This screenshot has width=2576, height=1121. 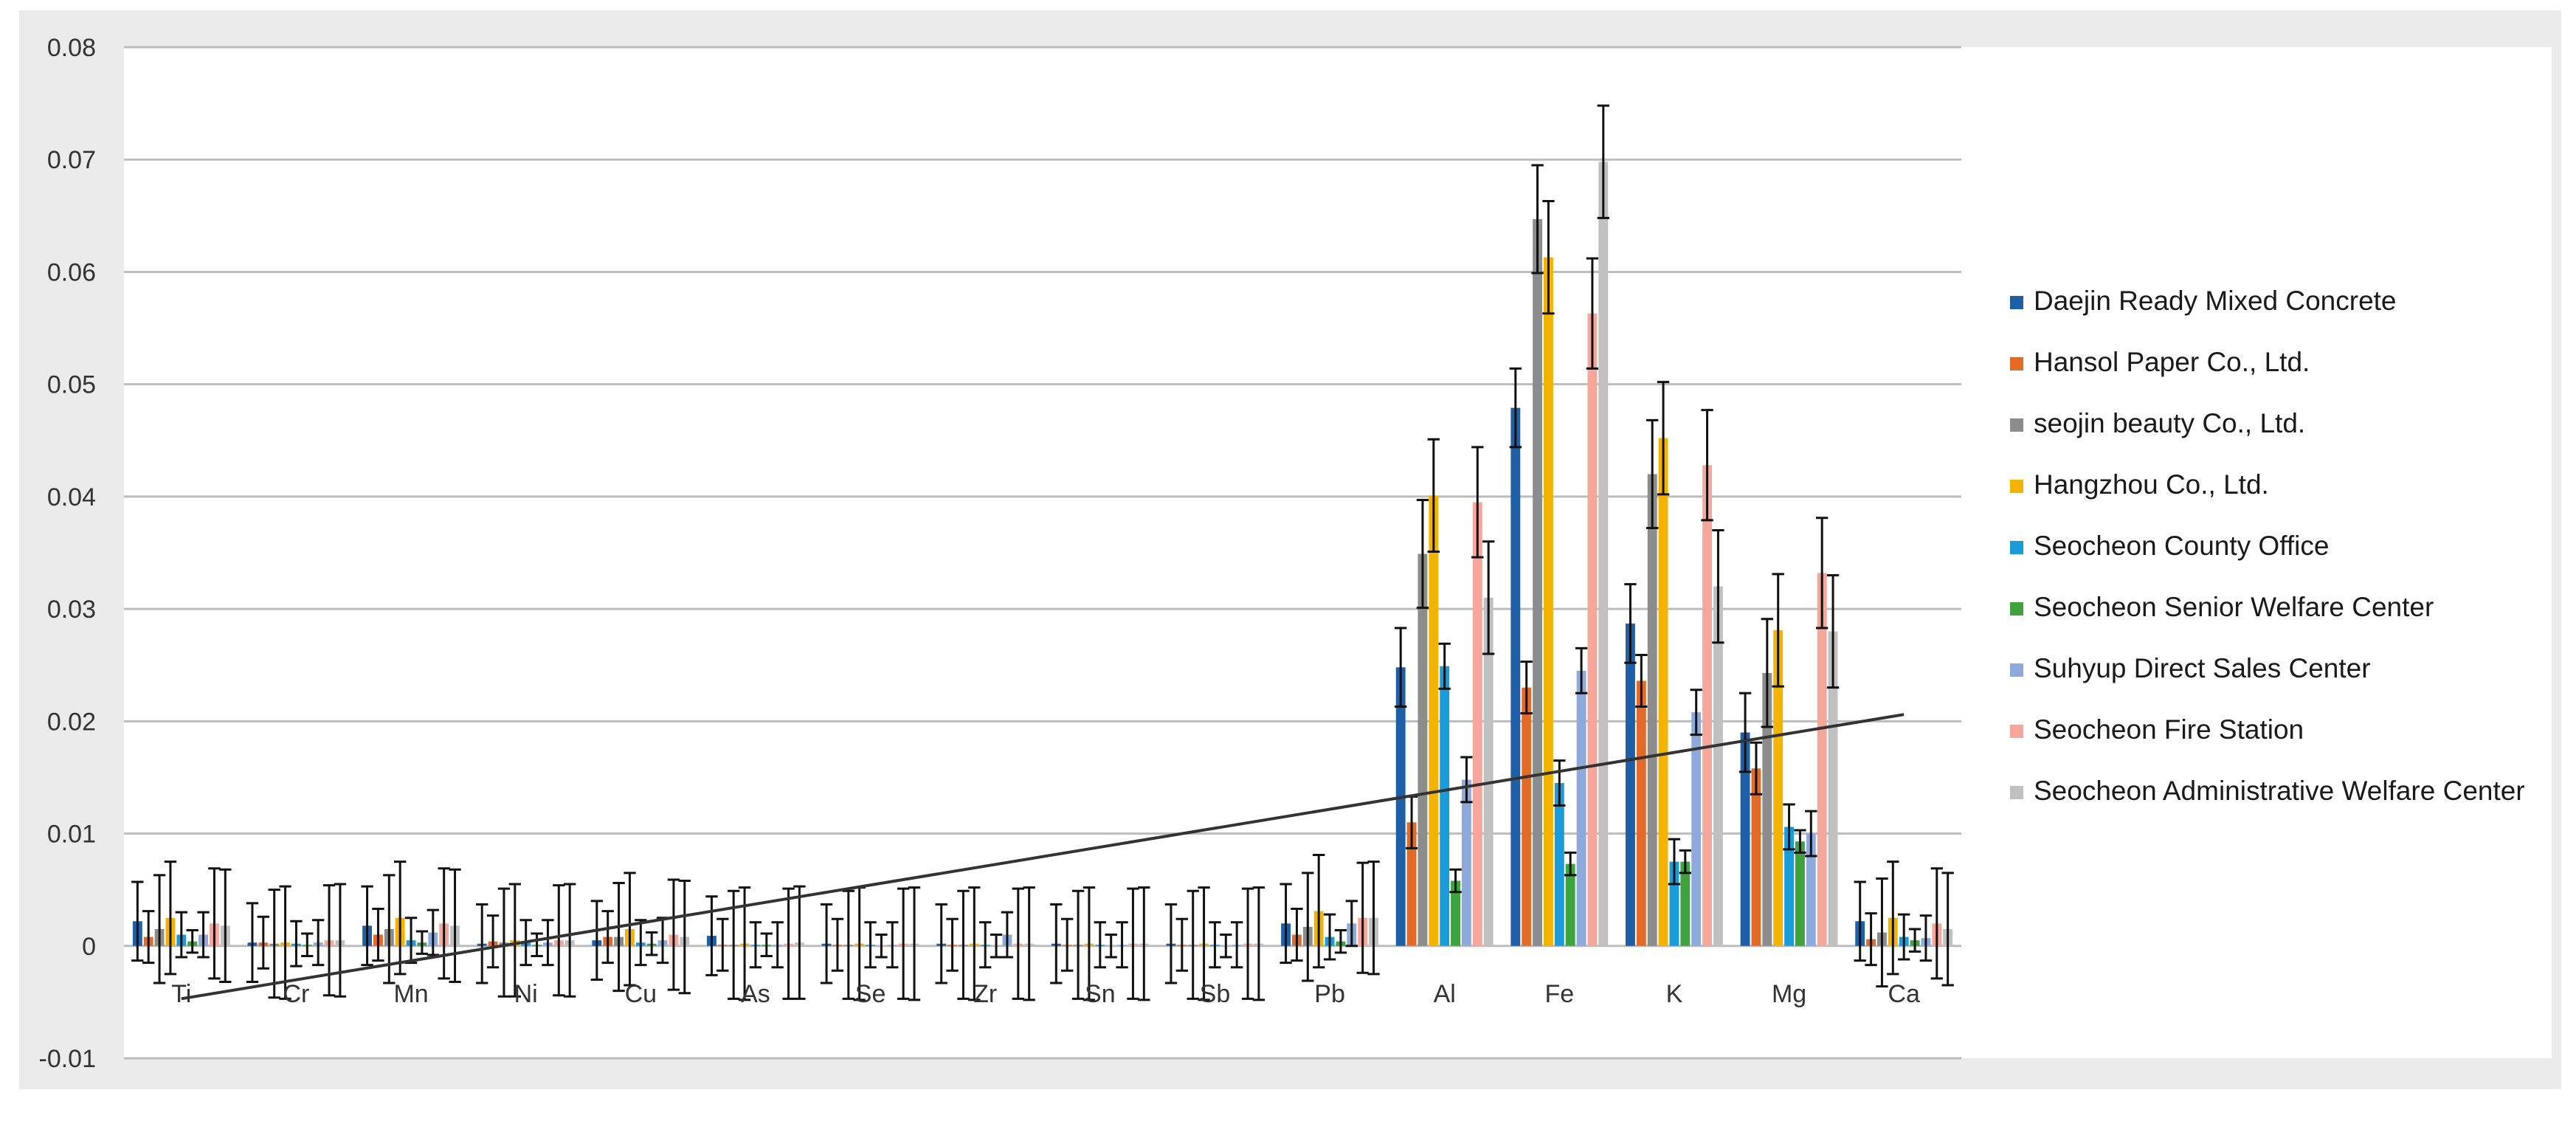 What do you see at coordinates (1329, 994) in the screenshot?
I see `x-tick-label: Pb` at bounding box center [1329, 994].